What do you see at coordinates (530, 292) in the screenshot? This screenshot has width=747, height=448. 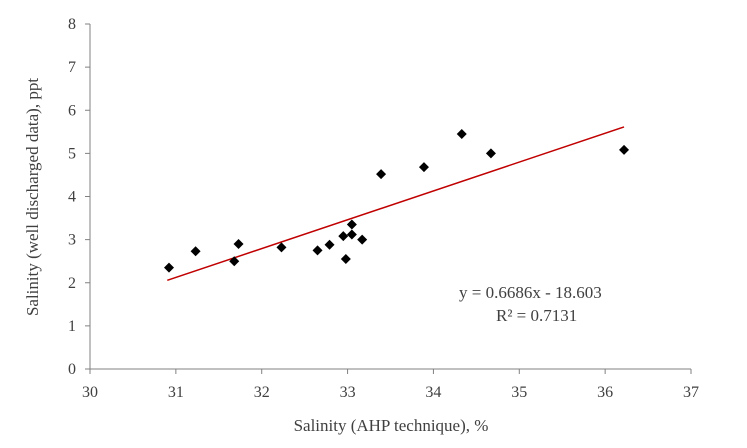 I see `trendline-equation: y = 0.6686x - 18.603` at bounding box center [530, 292].